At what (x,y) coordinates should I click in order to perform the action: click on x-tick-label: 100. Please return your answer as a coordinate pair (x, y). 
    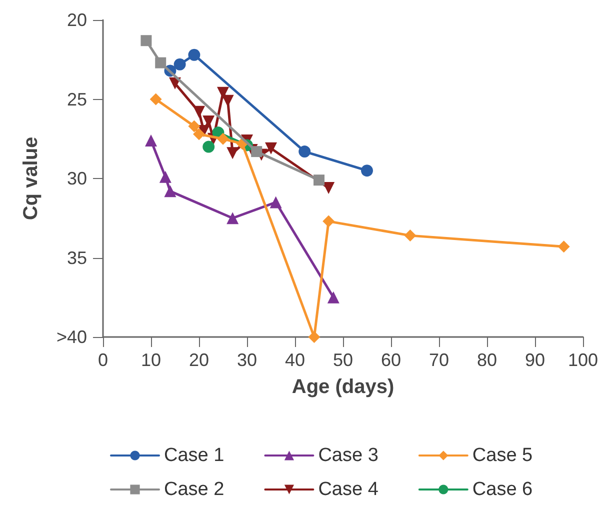
    Looking at the image, I should click on (583, 360).